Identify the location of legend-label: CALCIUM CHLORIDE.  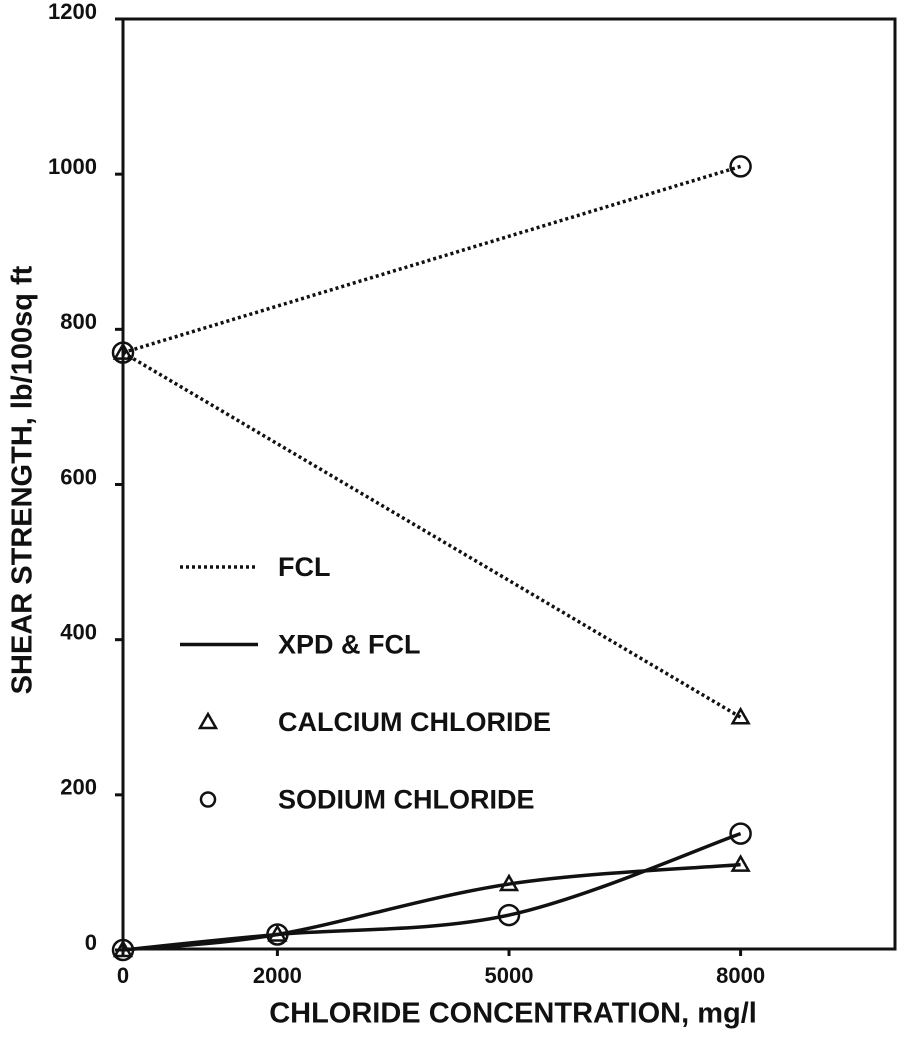
(414, 722).